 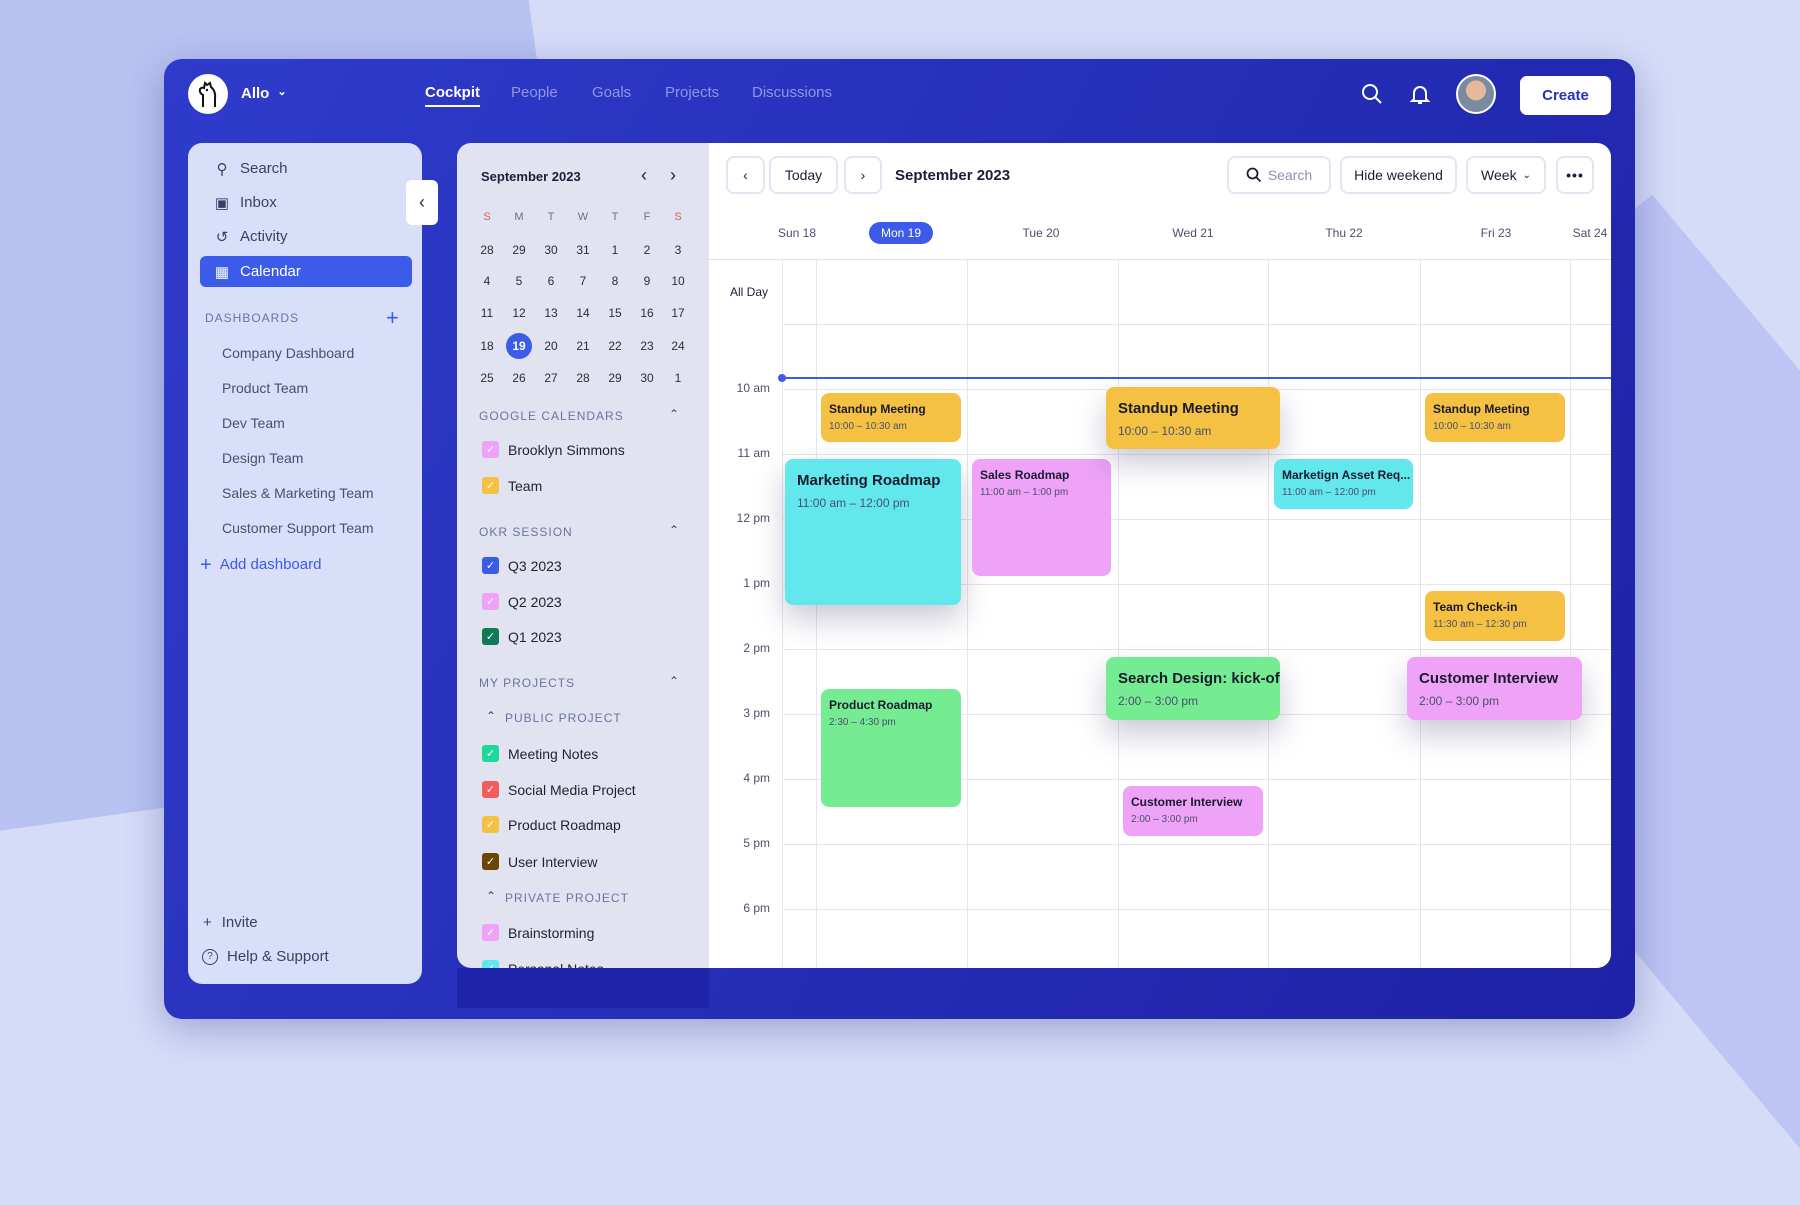 I want to click on mini-calendar-day: 17, so click(x=678, y=313).